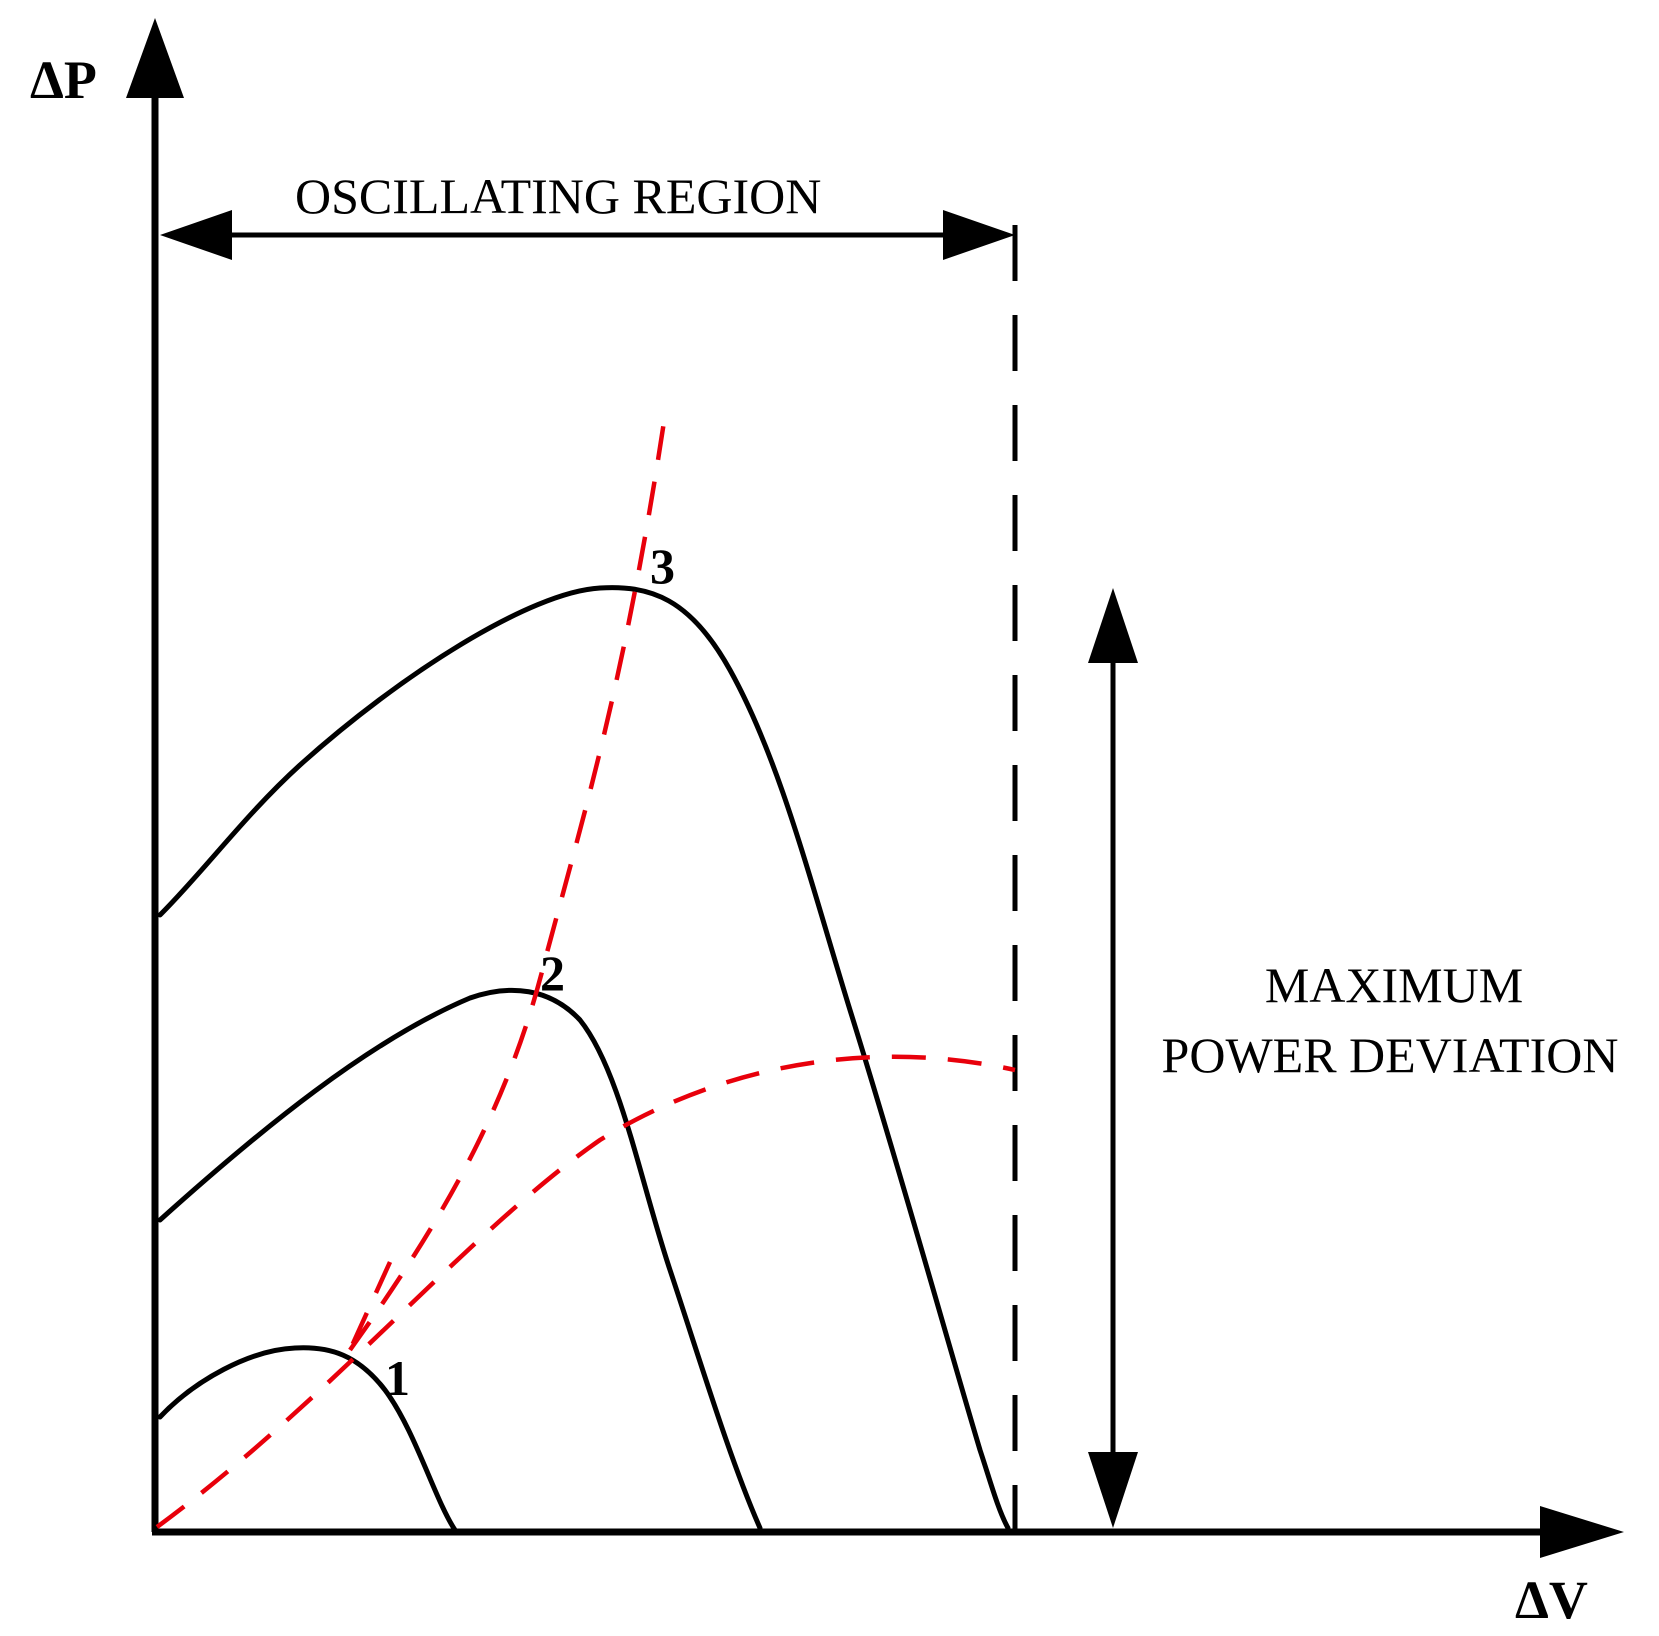 Image resolution: width=1659 pixels, height=1636 pixels. What do you see at coordinates (1582, 1532) in the screenshot?
I see `x-axis-arrowhead` at bounding box center [1582, 1532].